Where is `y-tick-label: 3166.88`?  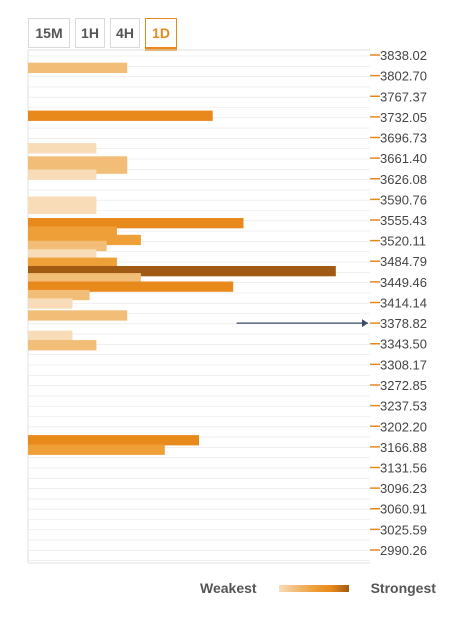 y-tick-label: 3166.88 is located at coordinates (403, 447).